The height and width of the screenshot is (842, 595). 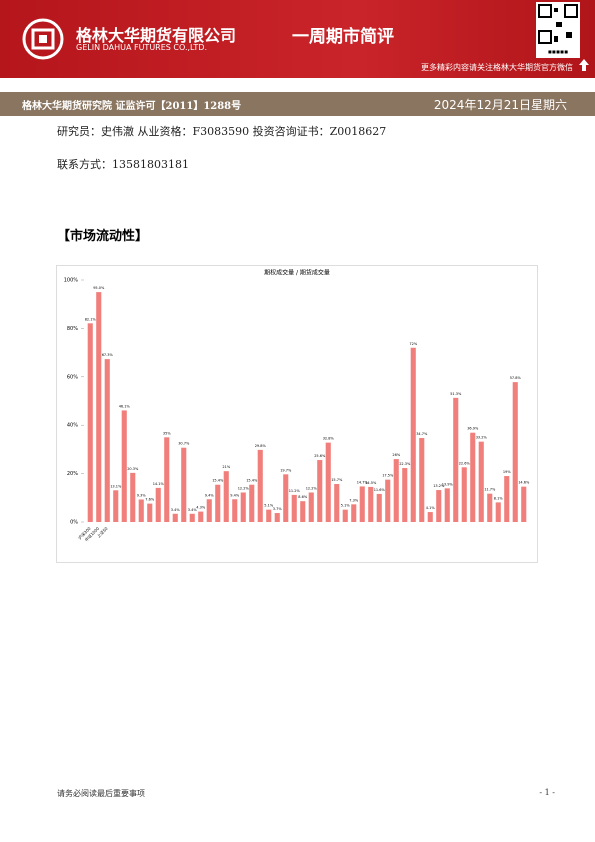 I want to click on value-label: 95.0%, so click(x=99, y=288).